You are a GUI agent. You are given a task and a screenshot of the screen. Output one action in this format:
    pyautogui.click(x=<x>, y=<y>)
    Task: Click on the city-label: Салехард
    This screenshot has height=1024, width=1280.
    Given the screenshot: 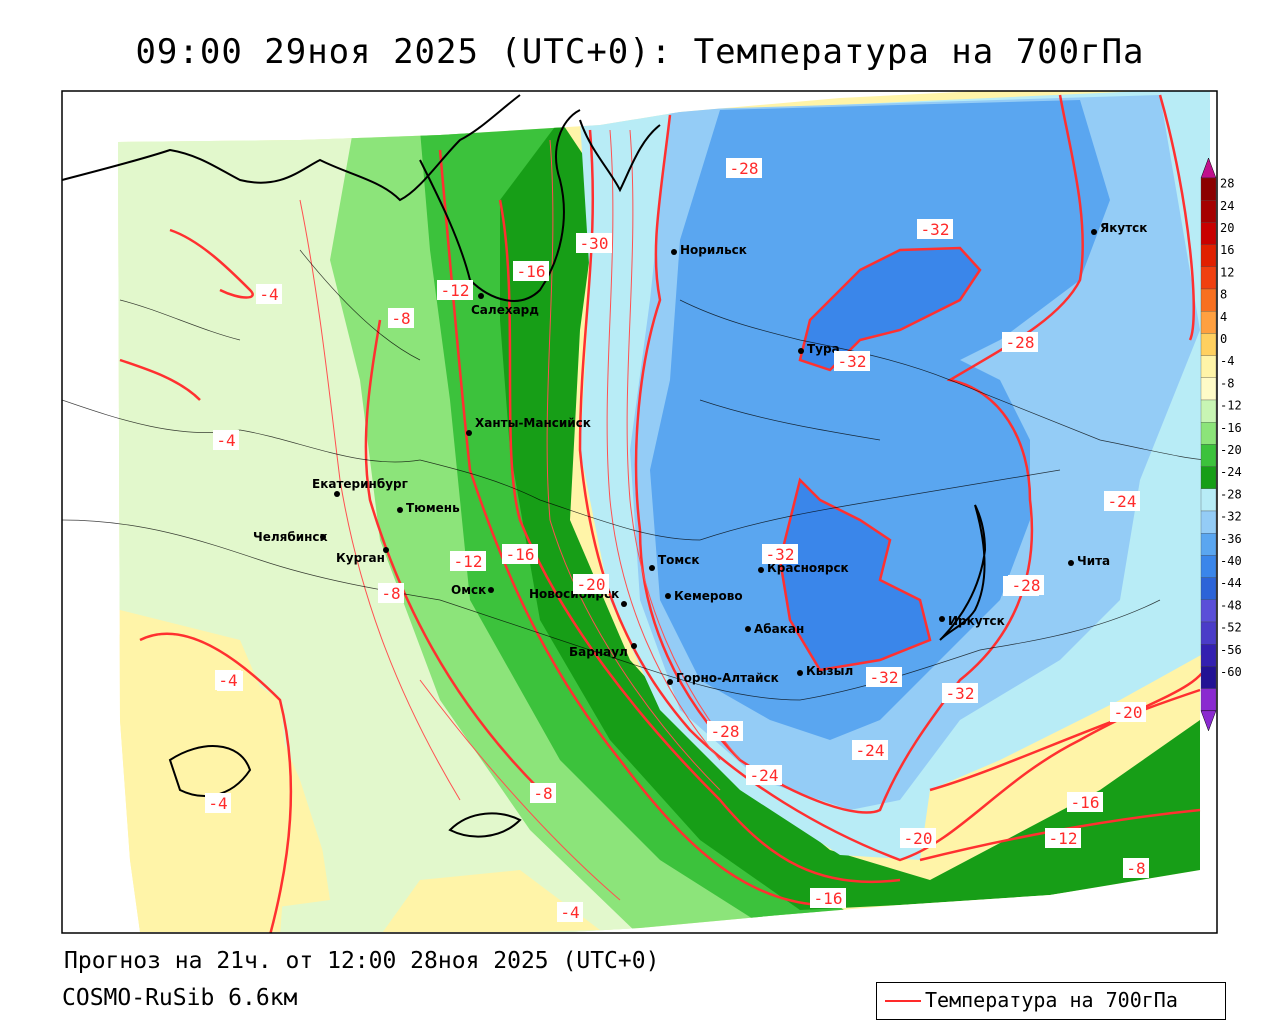 What is the action you would take?
    pyautogui.click(x=505, y=310)
    